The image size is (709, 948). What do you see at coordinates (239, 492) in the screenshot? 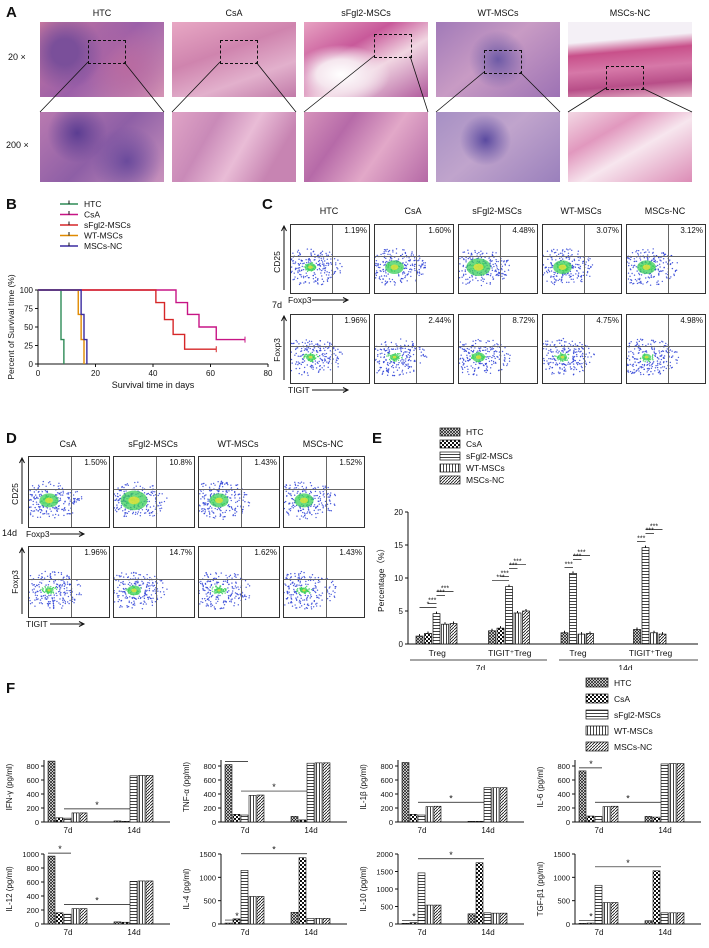
I see `flow-plot-cd25-foxp3: 1.43%` at bounding box center [239, 492].